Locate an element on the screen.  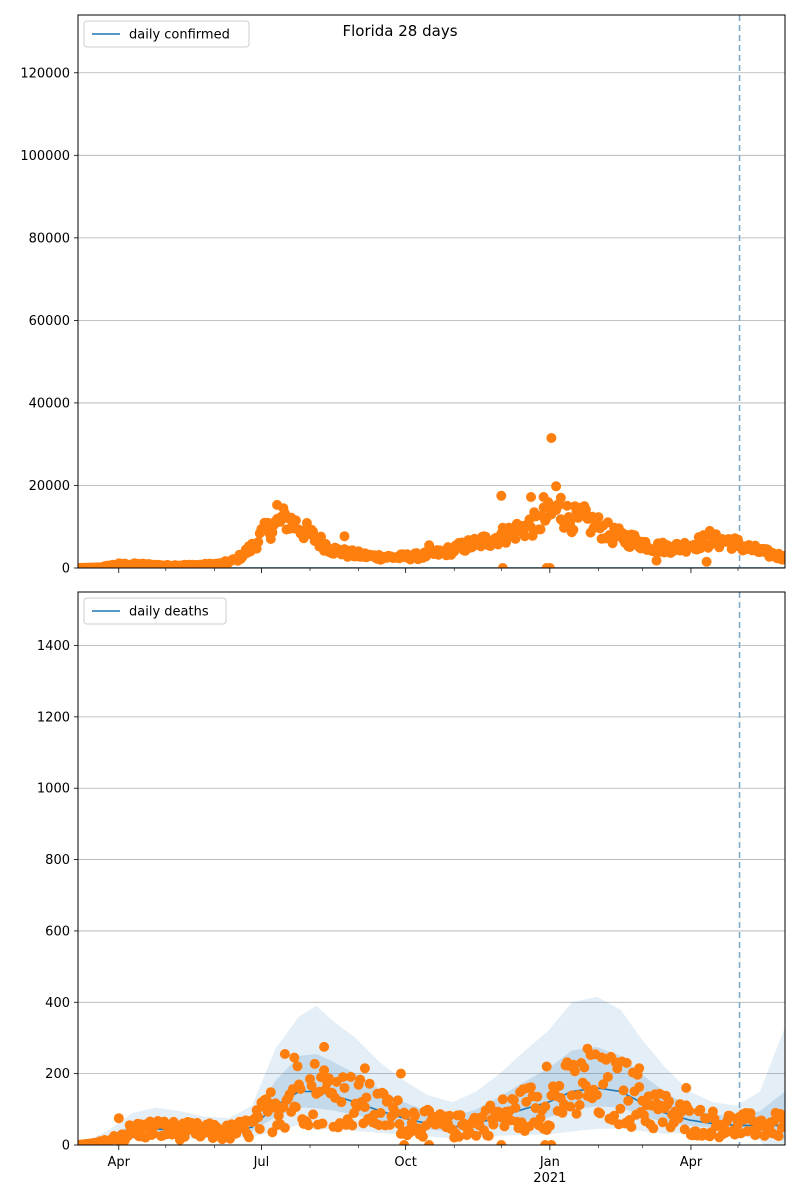
y-tick-label: 400 is located at coordinates (57, 1003).